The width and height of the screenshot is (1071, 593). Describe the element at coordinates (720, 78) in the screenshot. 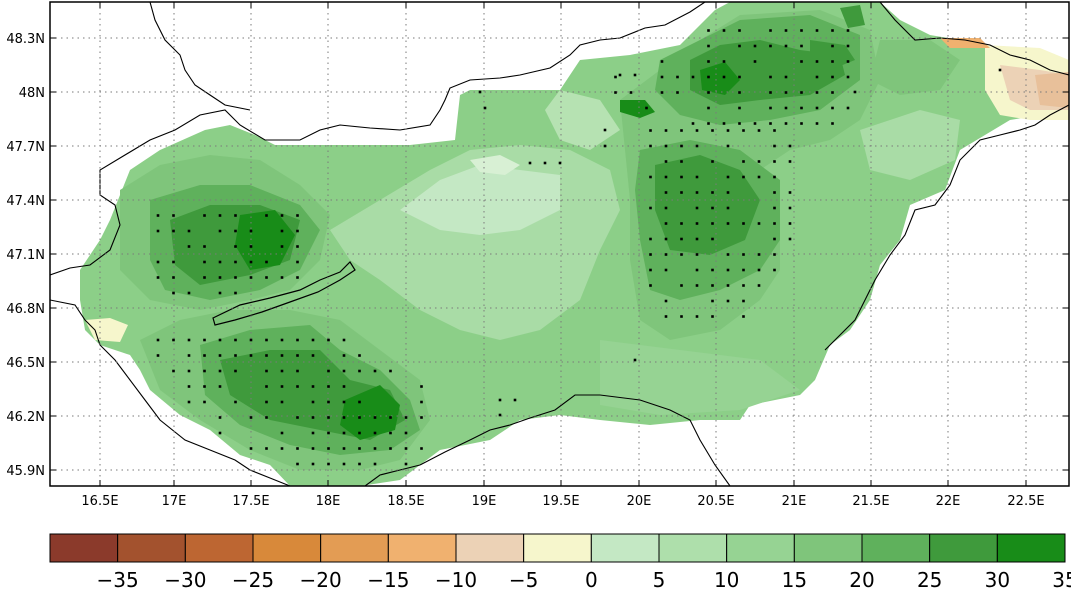

I see `north-darkest-patch` at that location.